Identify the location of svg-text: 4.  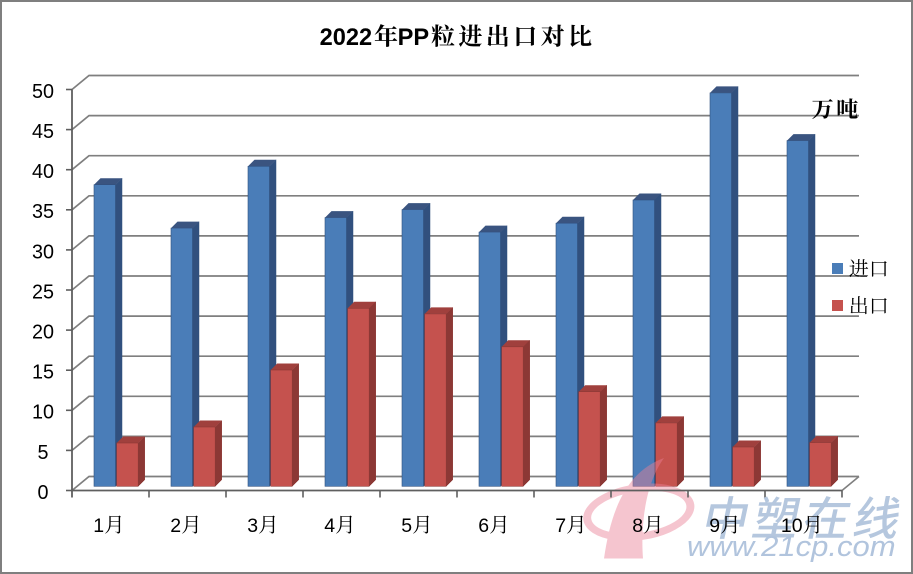
(329, 526).